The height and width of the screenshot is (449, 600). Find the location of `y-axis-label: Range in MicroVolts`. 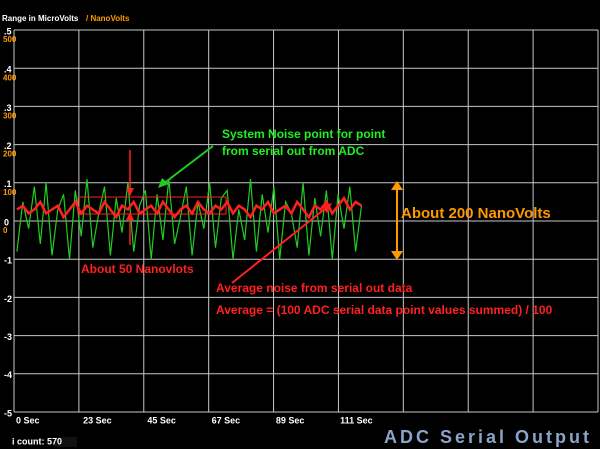

y-axis-label: Range in MicroVolts is located at coordinates (40, 18).